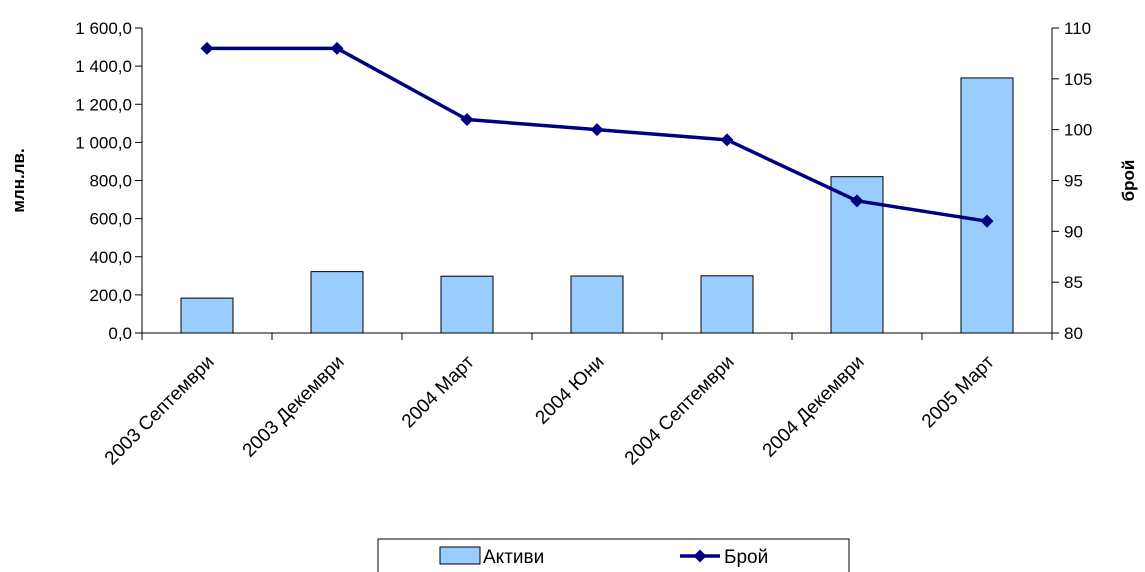  I want to click on y-right-tick-label: 100, so click(1078, 130).